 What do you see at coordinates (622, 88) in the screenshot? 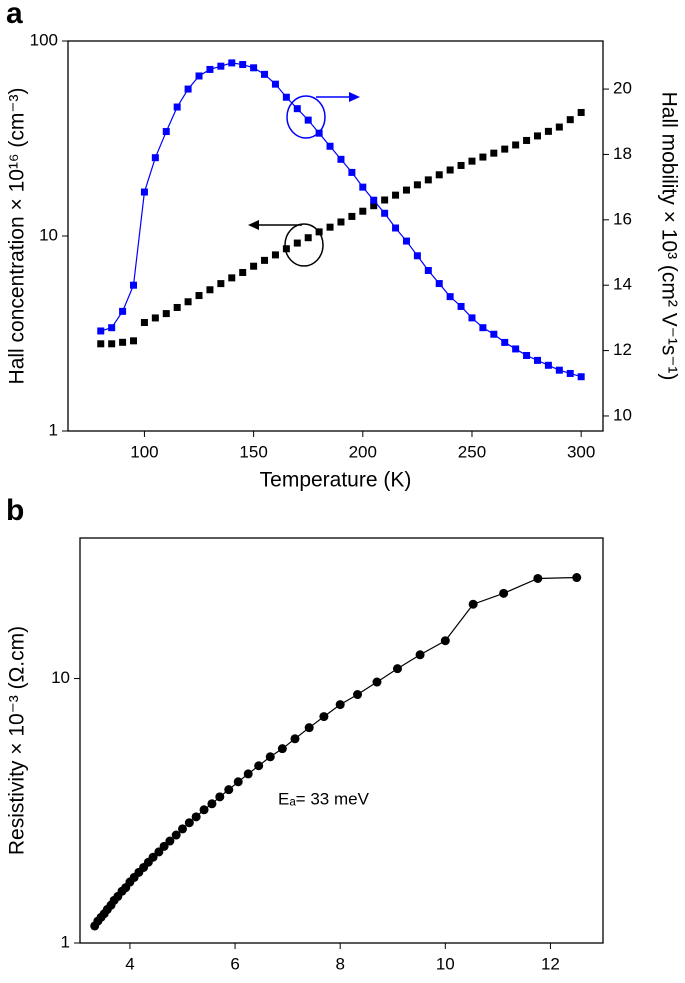
I see `y2-tick-label: 20` at bounding box center [622, 88].